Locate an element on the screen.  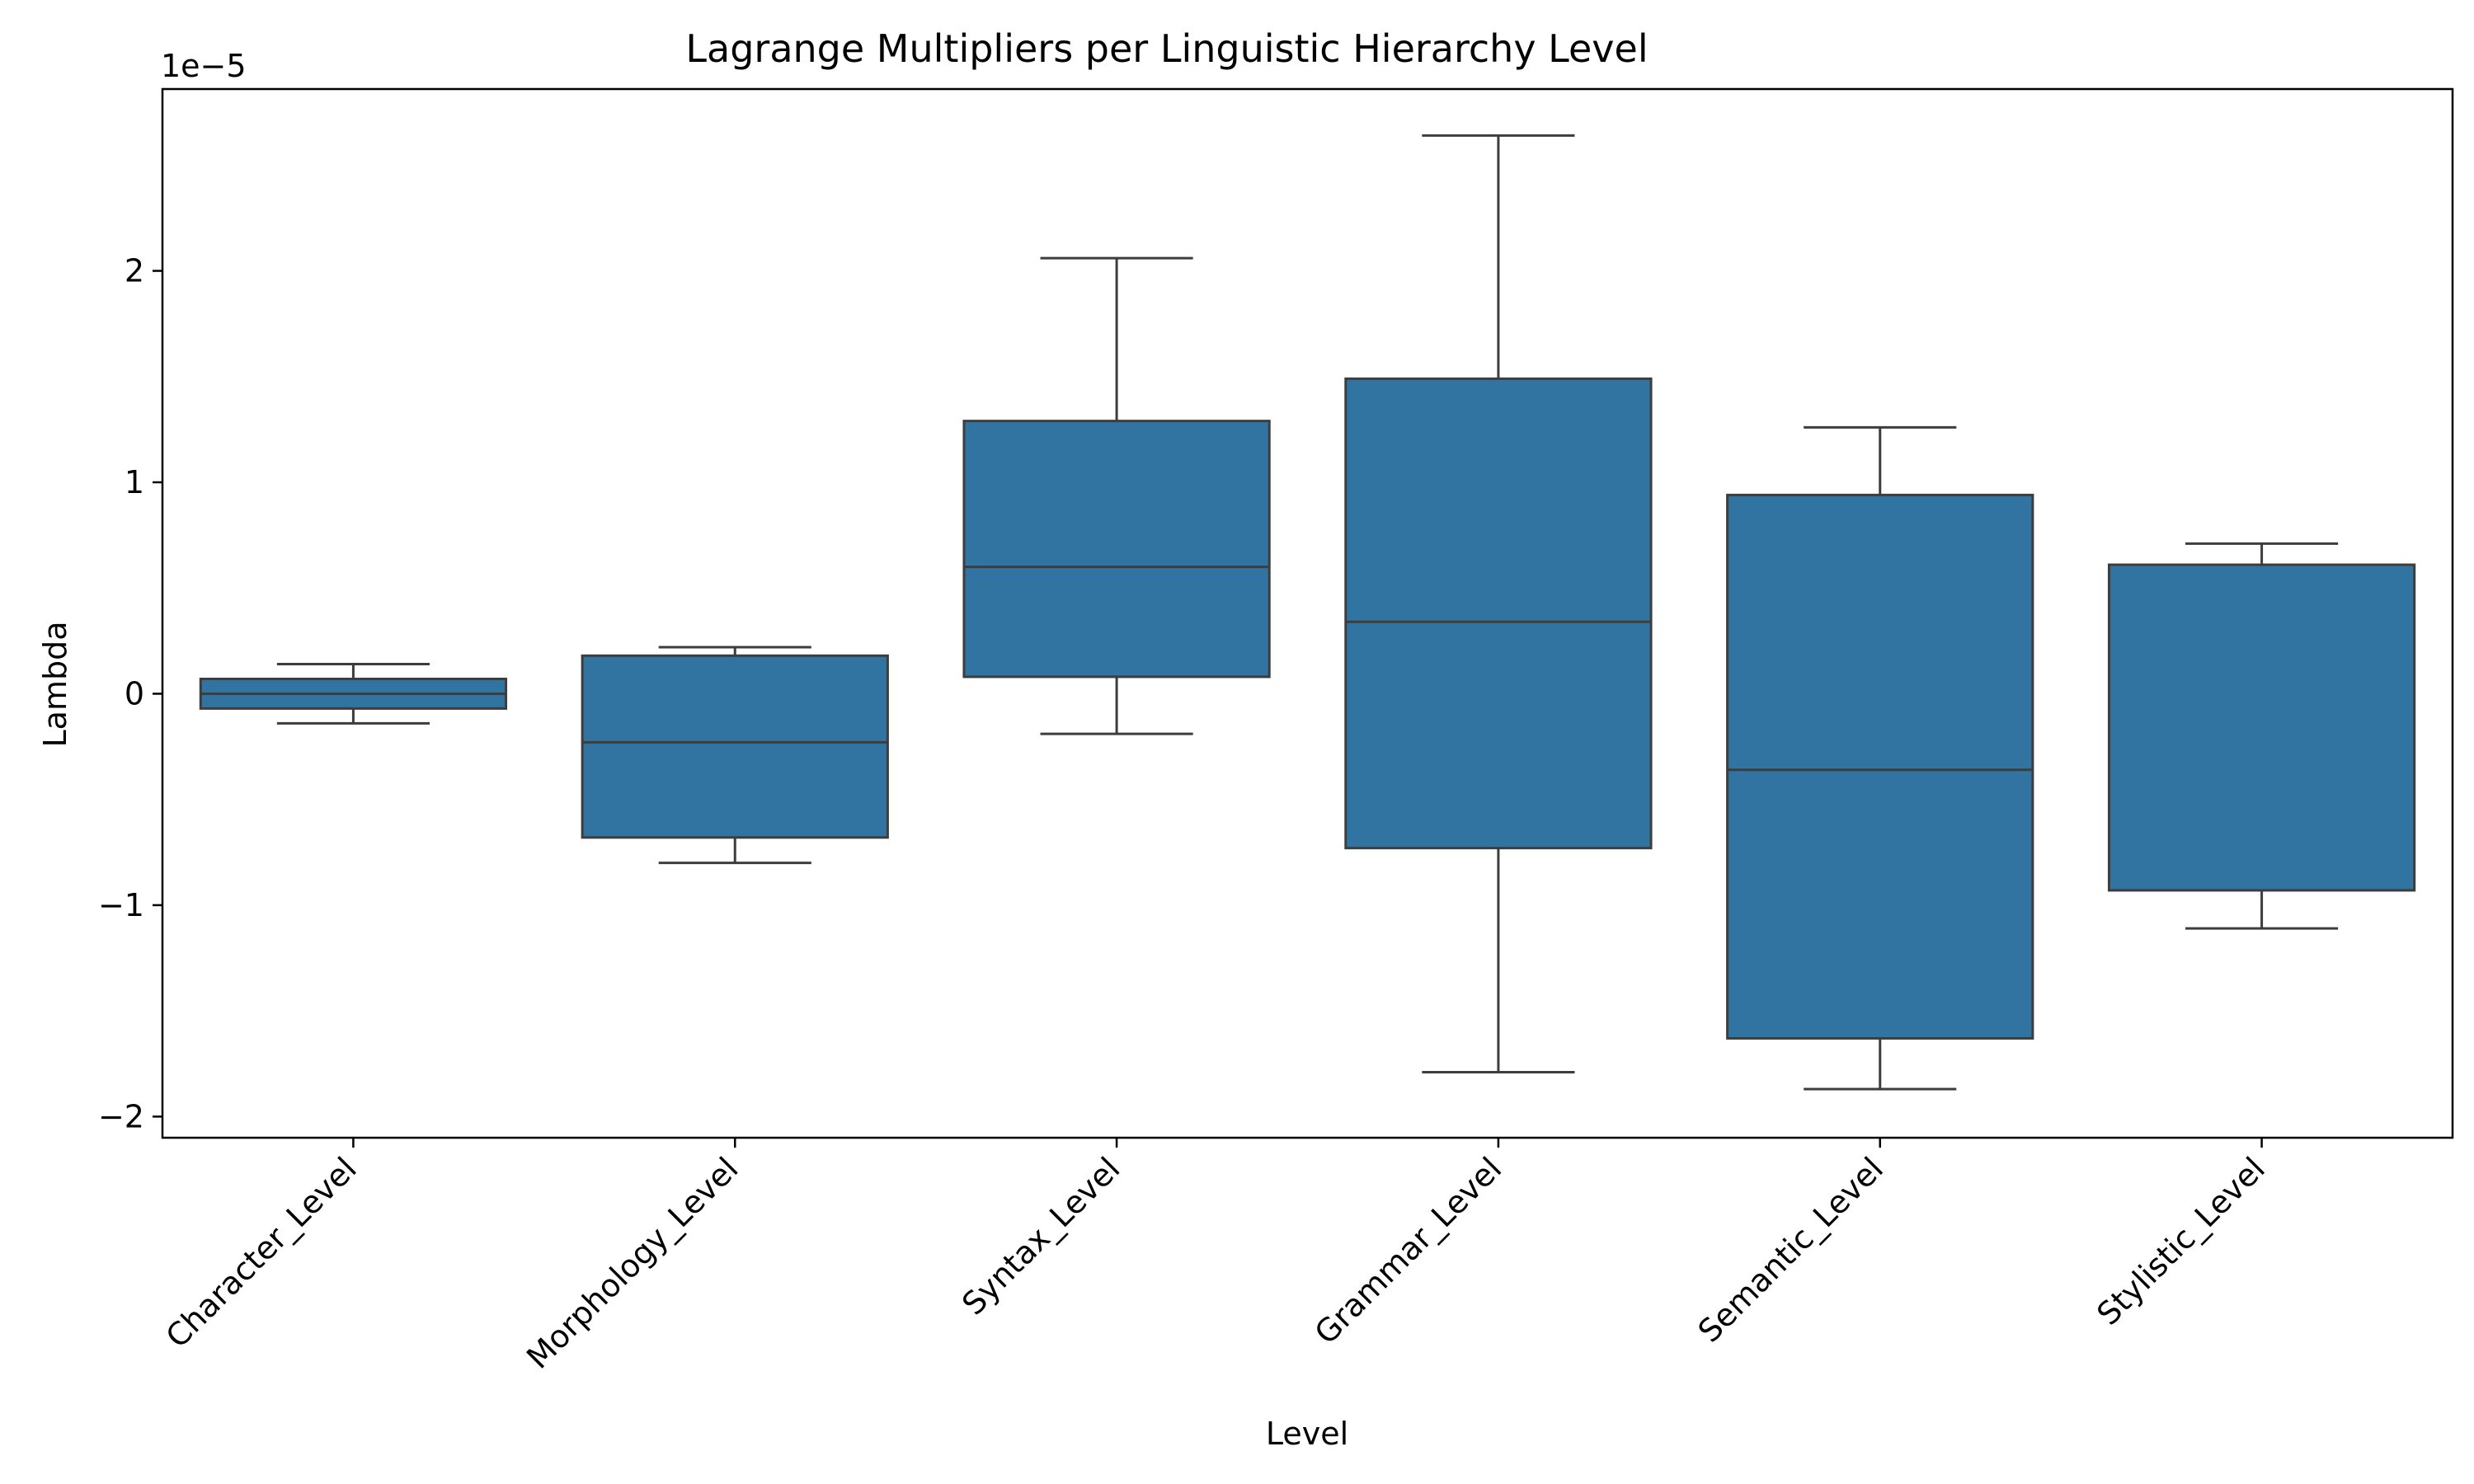
x-axis-label: Level is located at coordinates (1307, 1434).